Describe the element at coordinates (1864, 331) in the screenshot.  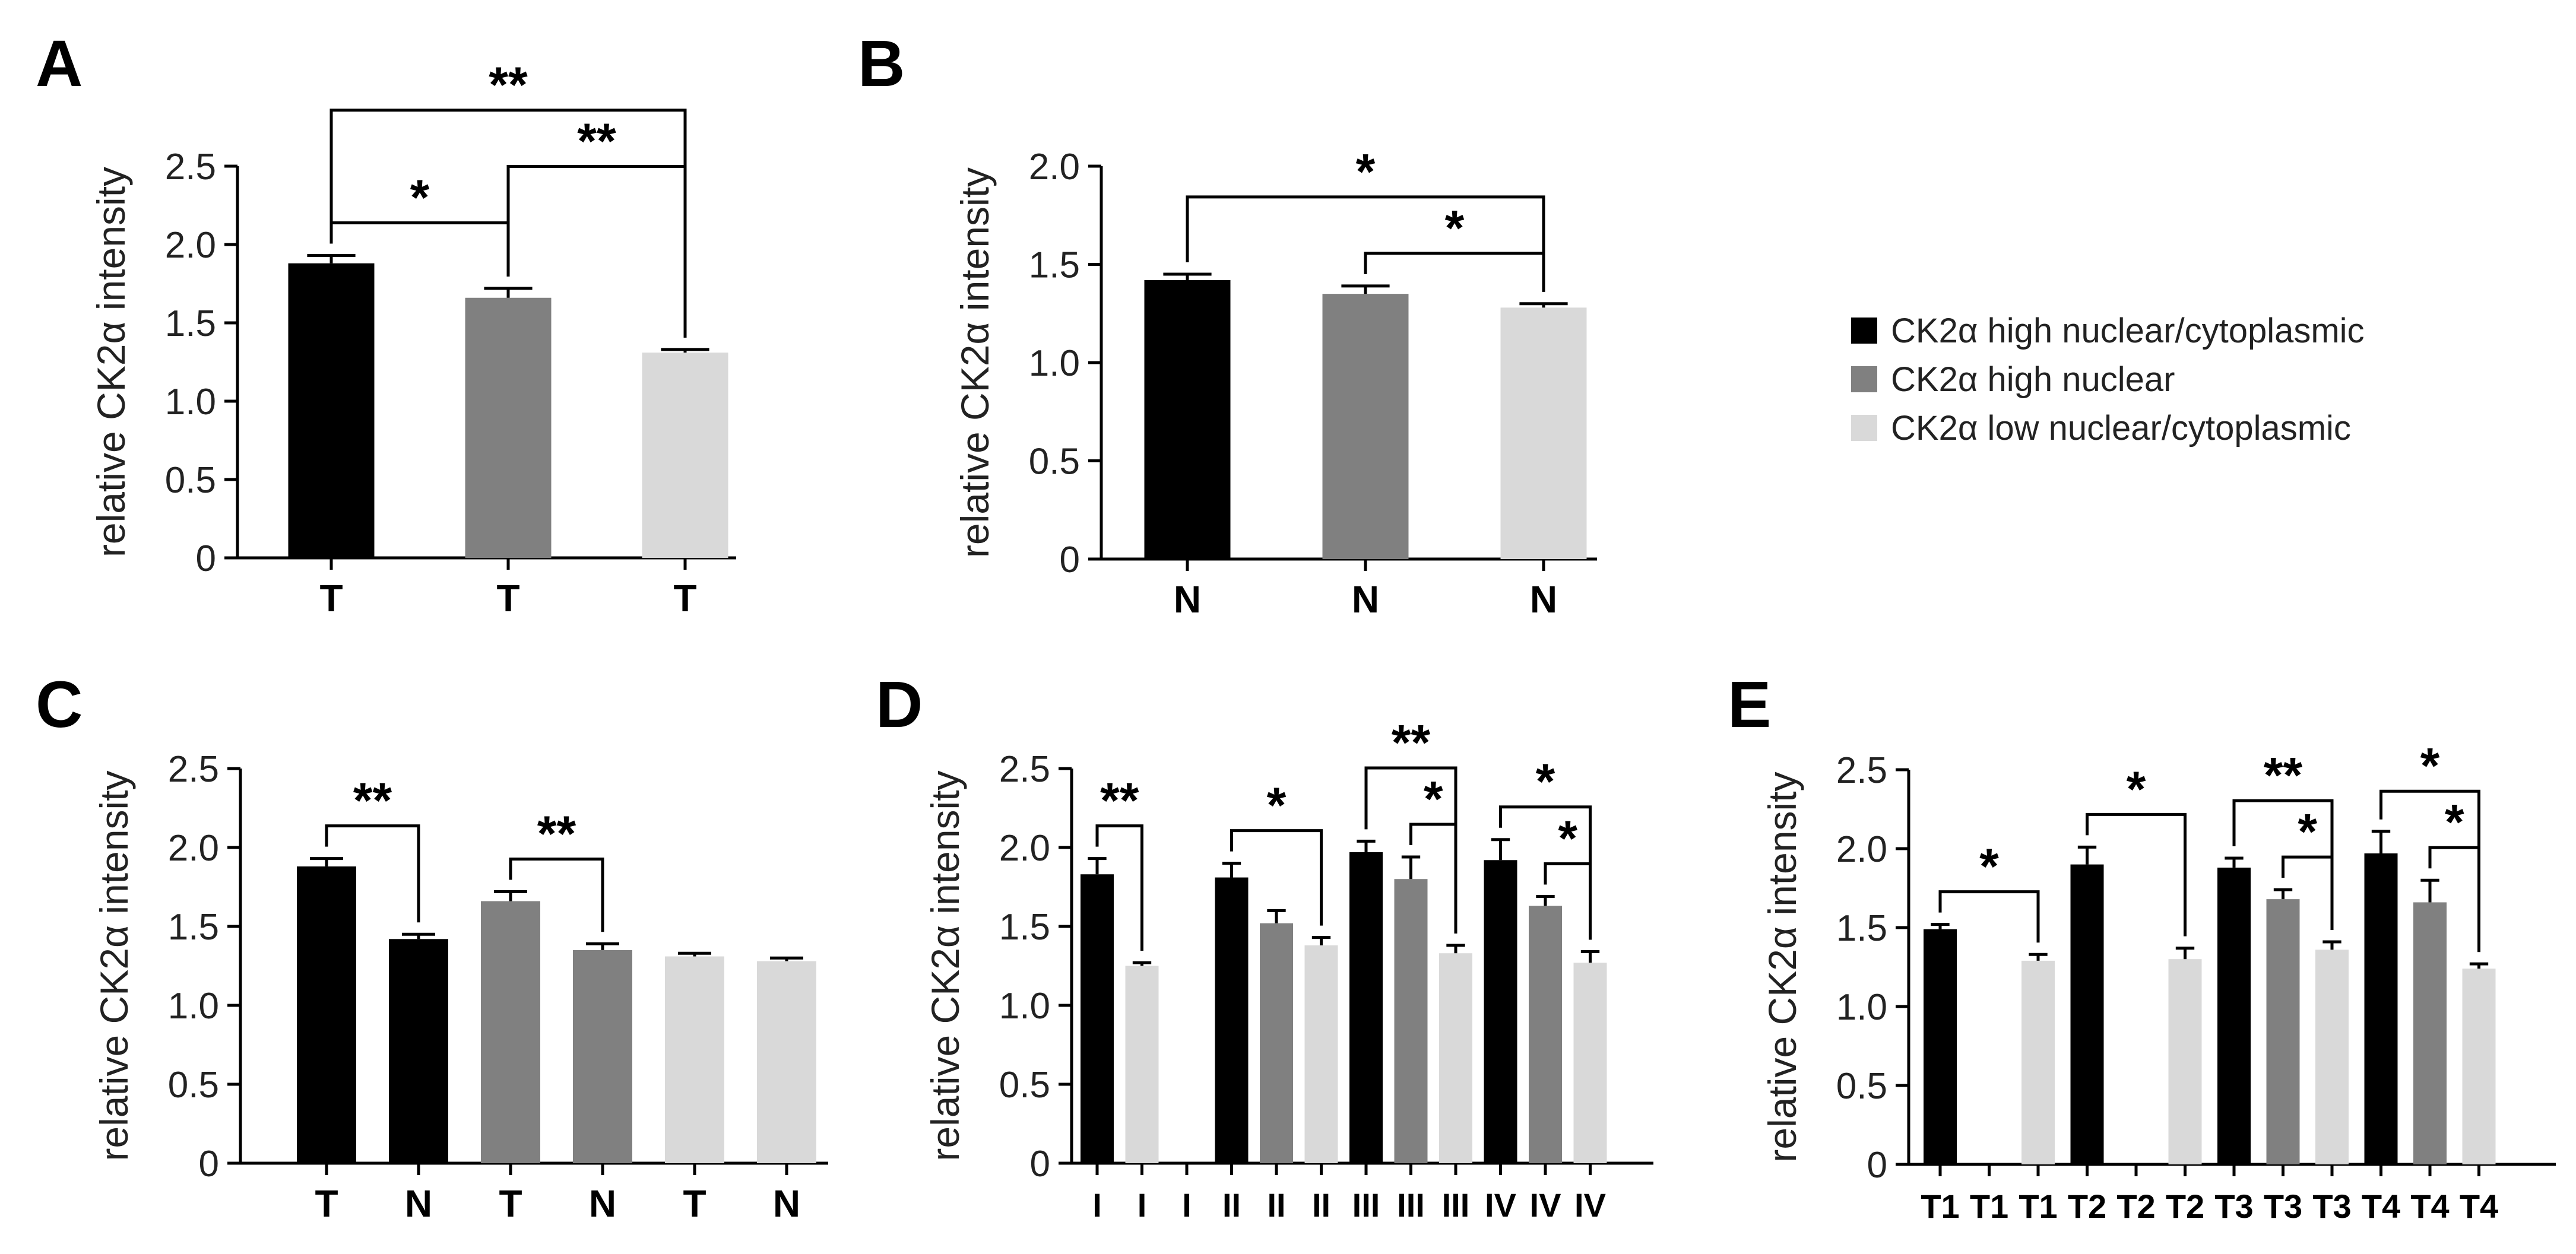
I see `legend-swatch-high-nc` at that location.